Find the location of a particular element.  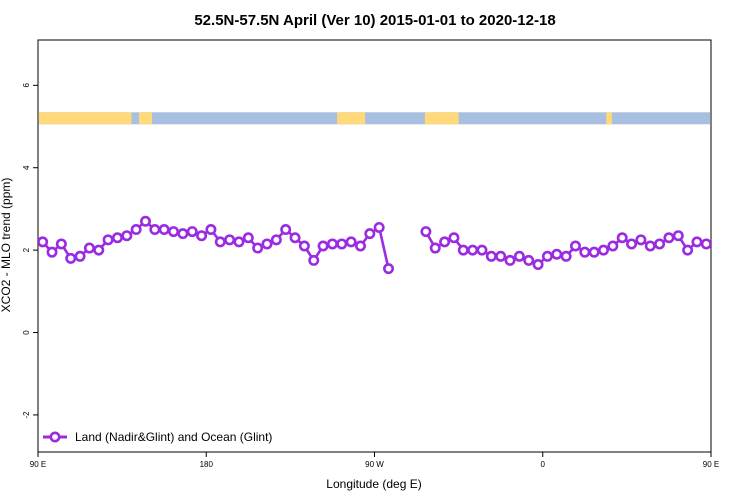

y-axis: -2 0 2 4 6 is located at coordinates (30, 251).